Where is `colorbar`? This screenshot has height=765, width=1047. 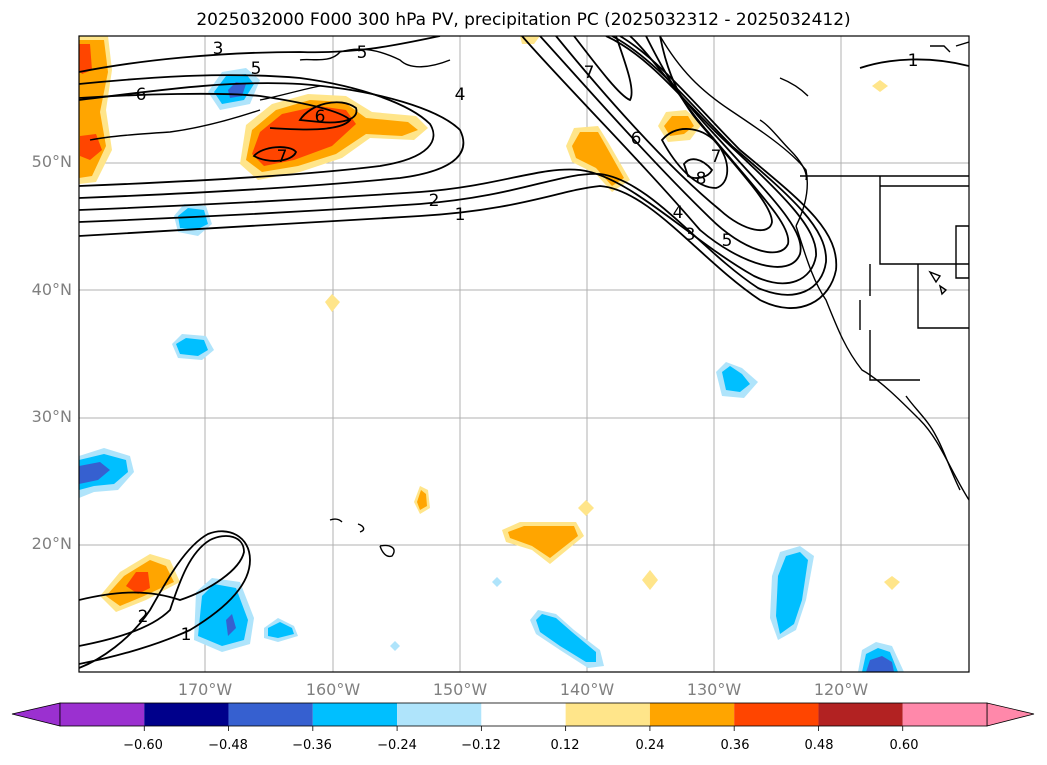 colorbar is located at coordinates (523, 716).